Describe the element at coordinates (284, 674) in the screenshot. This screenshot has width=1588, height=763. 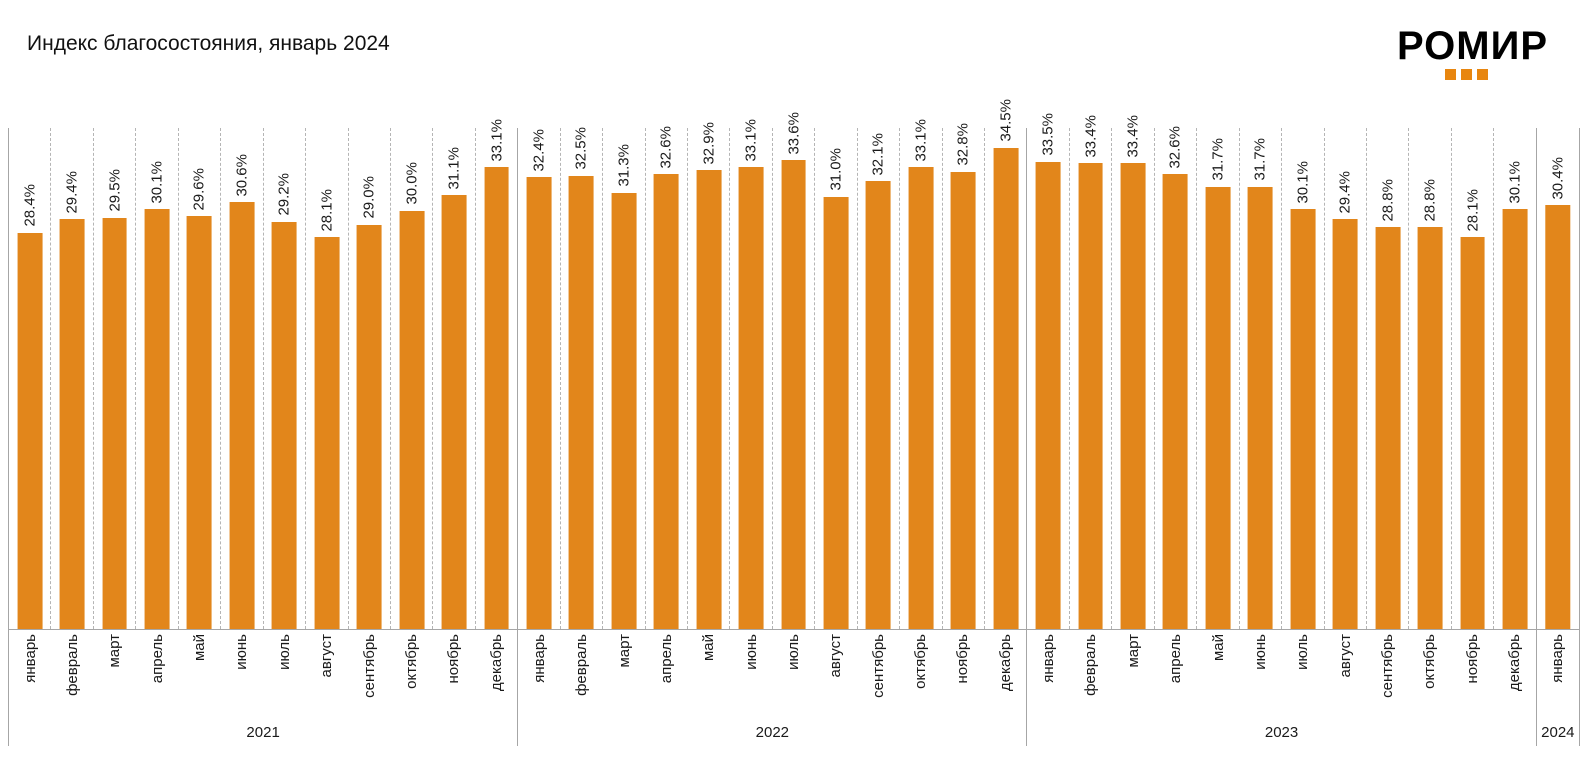
I see `month-cell: июль` at that location.